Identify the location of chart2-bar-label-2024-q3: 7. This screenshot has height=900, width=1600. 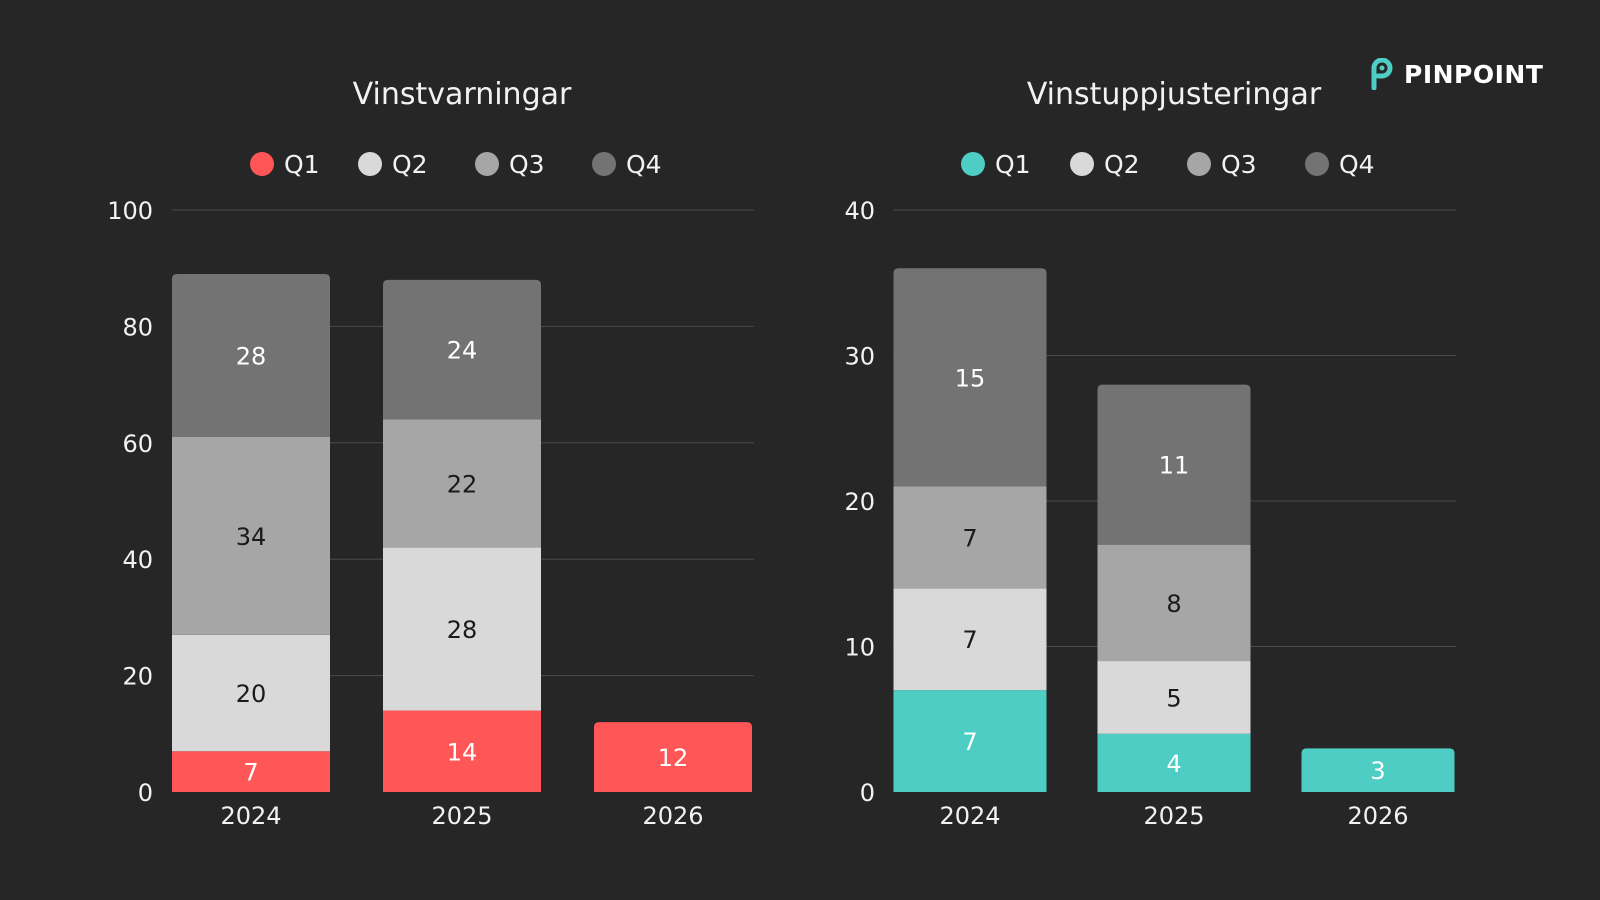
(969, 538).